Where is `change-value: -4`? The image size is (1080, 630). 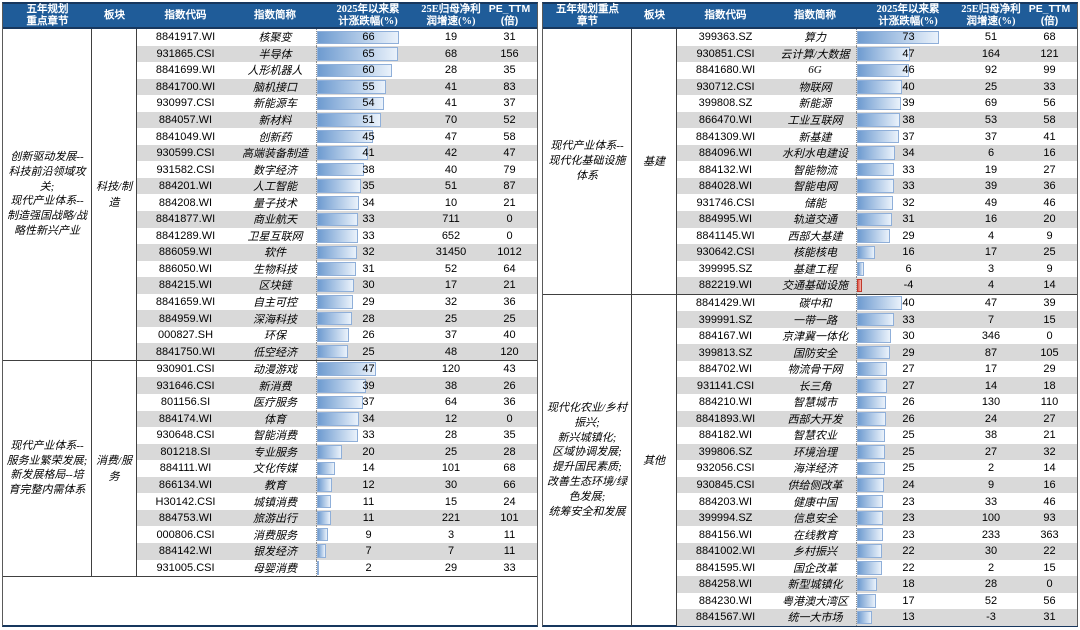
change-value: -4 is located at coordinates (908, 285).